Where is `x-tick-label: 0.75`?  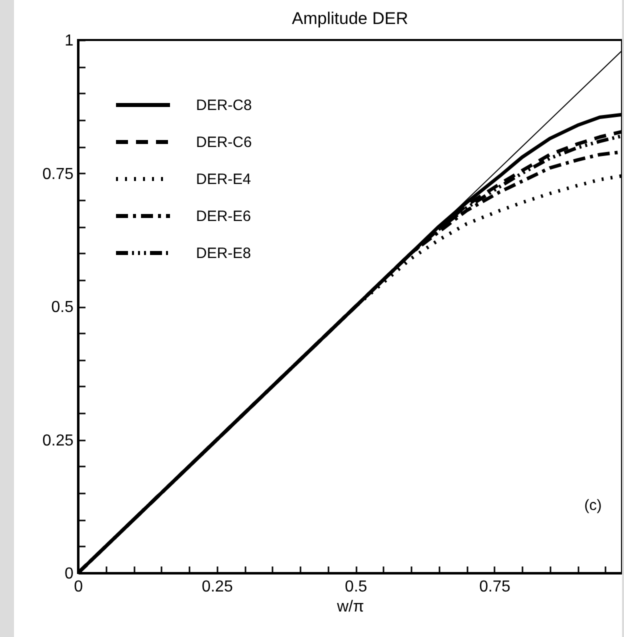 x-tick-label: 0.75 is located at coordinates (494, 587).